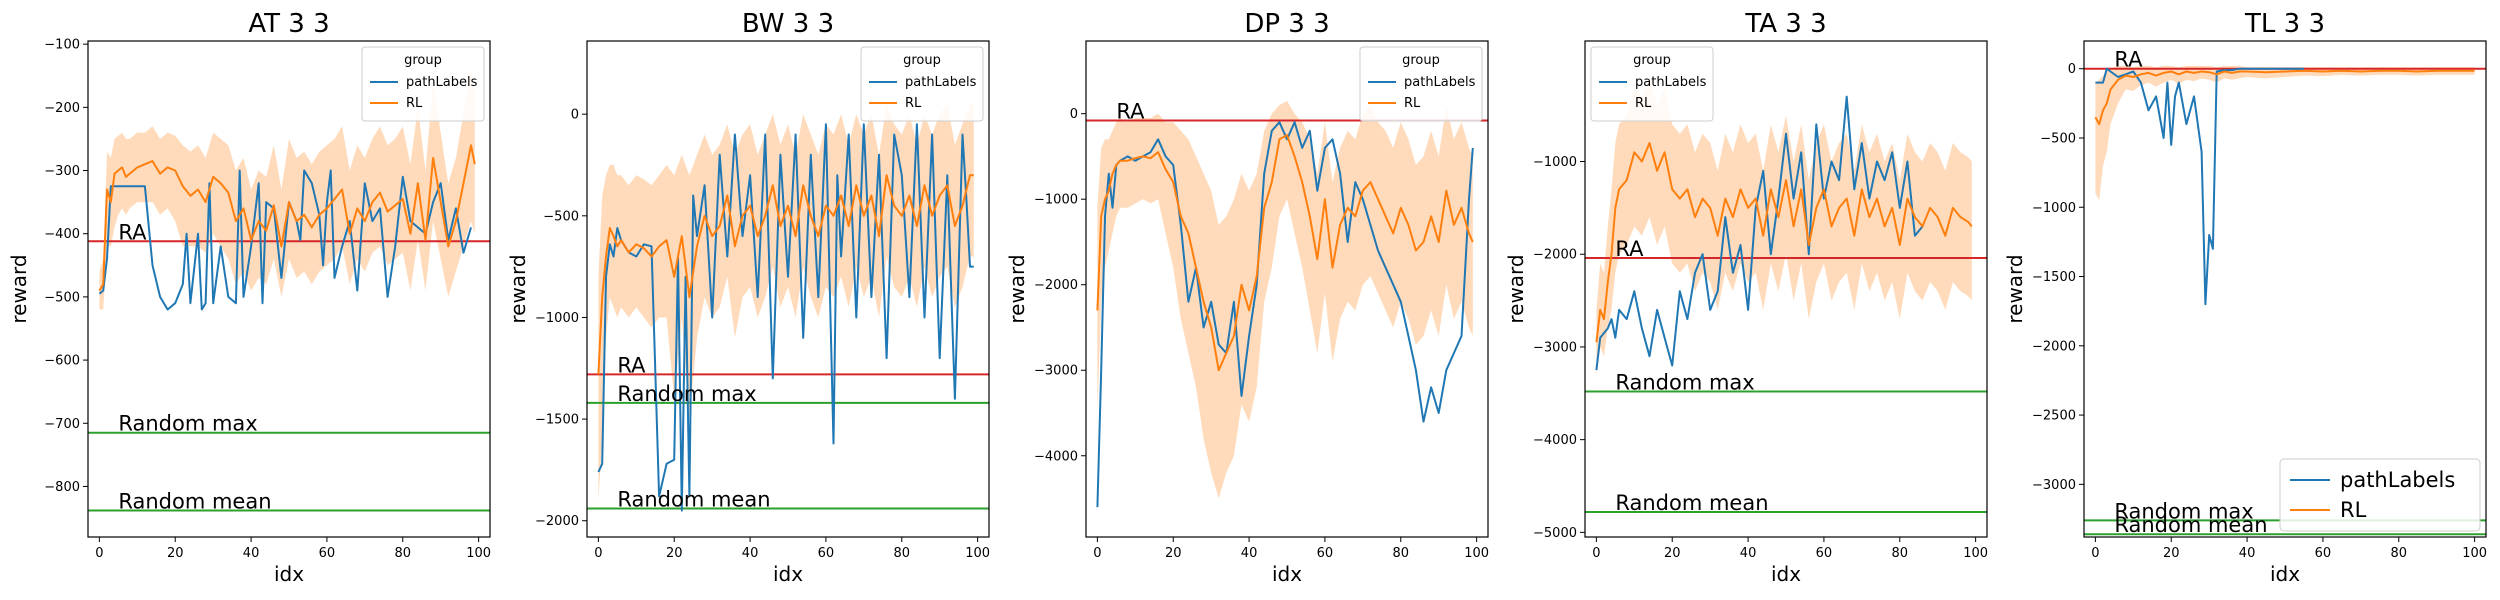  Describe the element at coordinates (788, 24) in the screenshot. I see `chart-title: BW 3 3` at that location.